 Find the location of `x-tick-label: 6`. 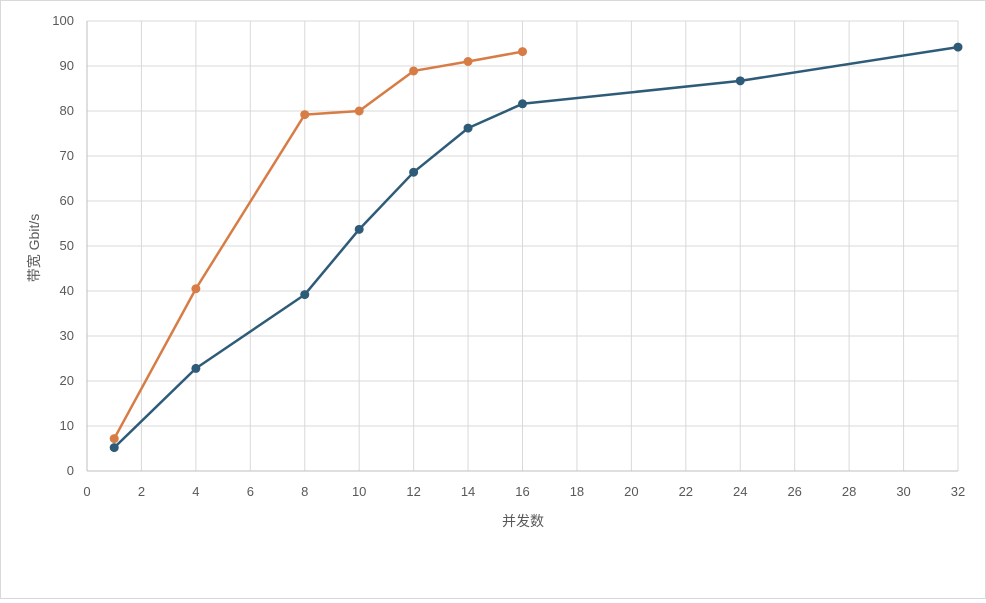

x-tick-label: 6 is located at coordinates (250, 491).